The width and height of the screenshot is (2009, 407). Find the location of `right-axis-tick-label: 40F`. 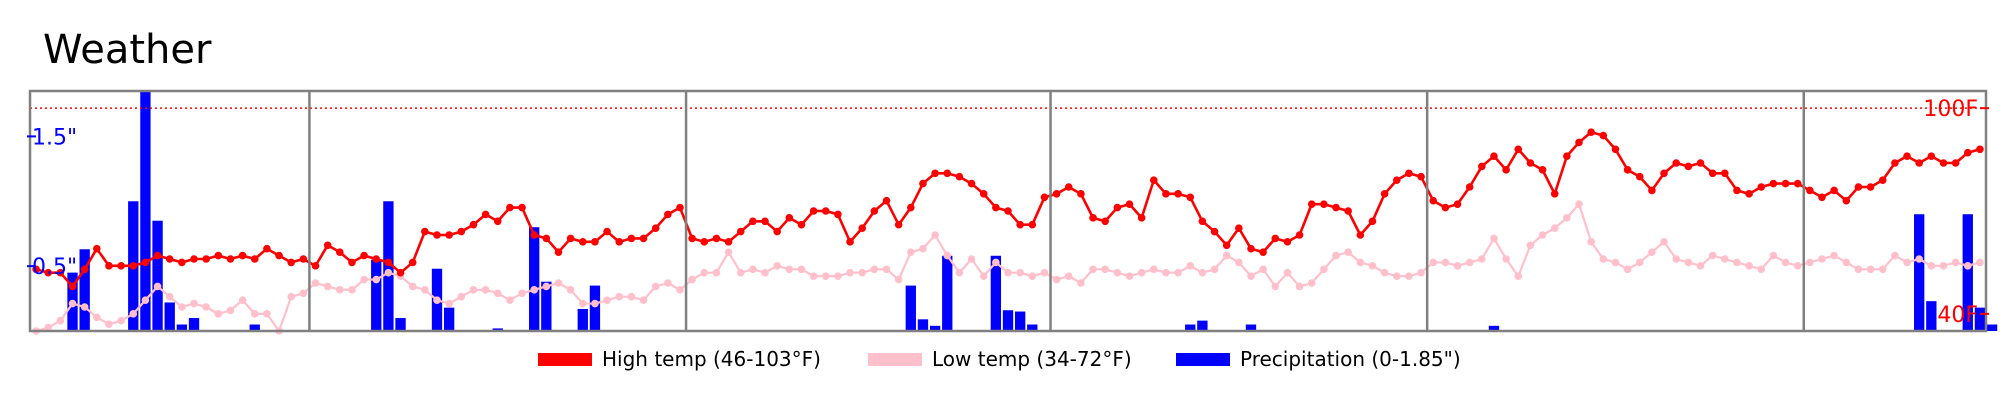

right-axis-tick-label: 40F is located at coordinates (1957, 315).